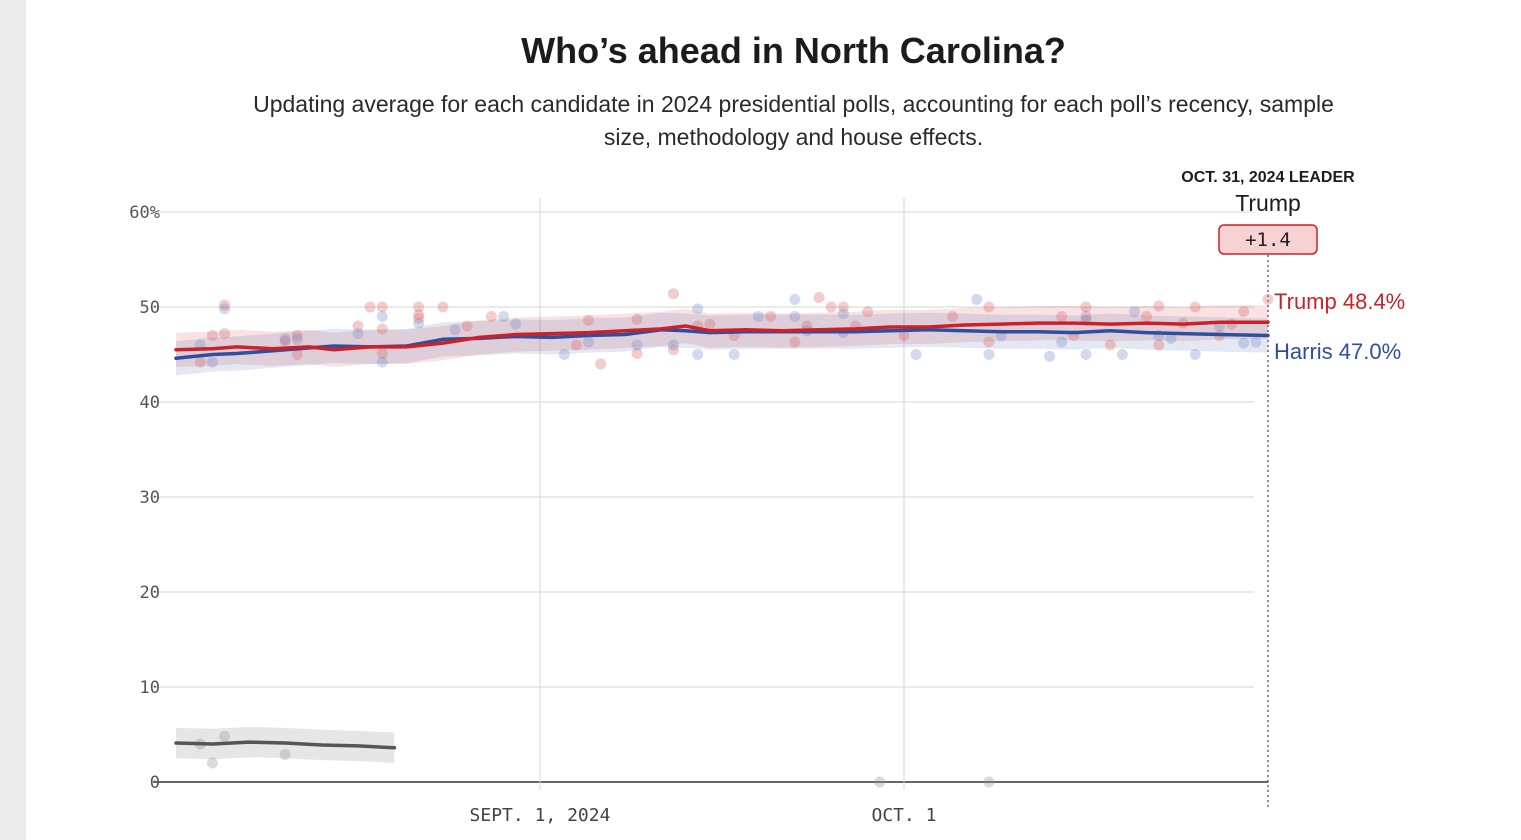 The height and width of the screenshot is (840, 1521). What do you see at coordinates (150, 403) in the screenshot?
I see `y-tick-label: 40` at bounding box center [150, 403].